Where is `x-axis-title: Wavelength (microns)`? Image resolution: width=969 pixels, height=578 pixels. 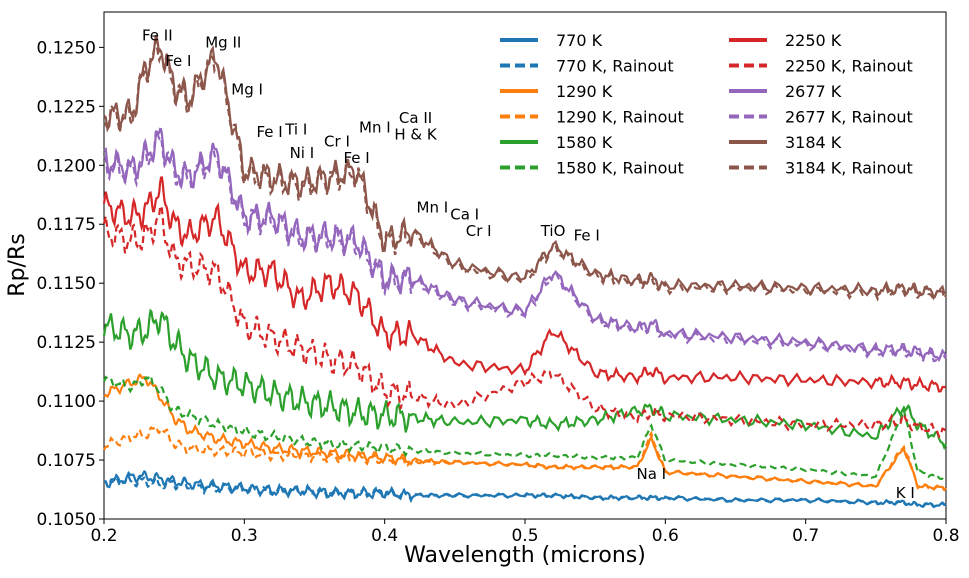 x-axis-title: Wavelength (microns) is located at coordinates (525, 555).